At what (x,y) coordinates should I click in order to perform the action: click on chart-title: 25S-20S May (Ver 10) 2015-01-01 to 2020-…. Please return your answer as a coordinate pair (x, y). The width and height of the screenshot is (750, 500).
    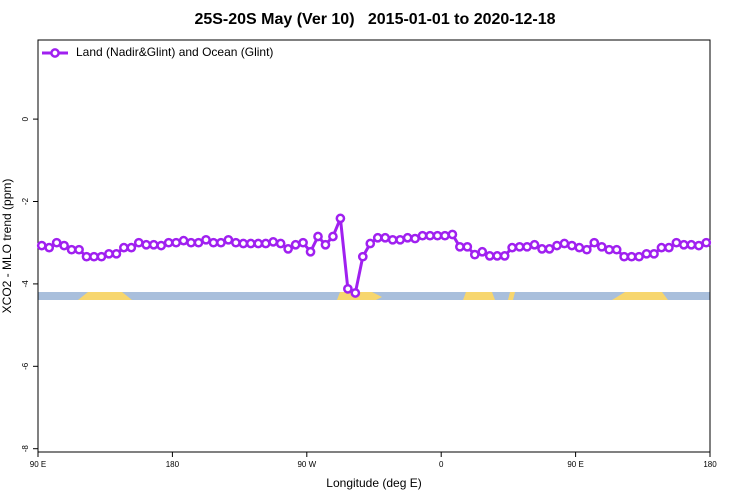
    Looking at the image, I should click on (374, 19).